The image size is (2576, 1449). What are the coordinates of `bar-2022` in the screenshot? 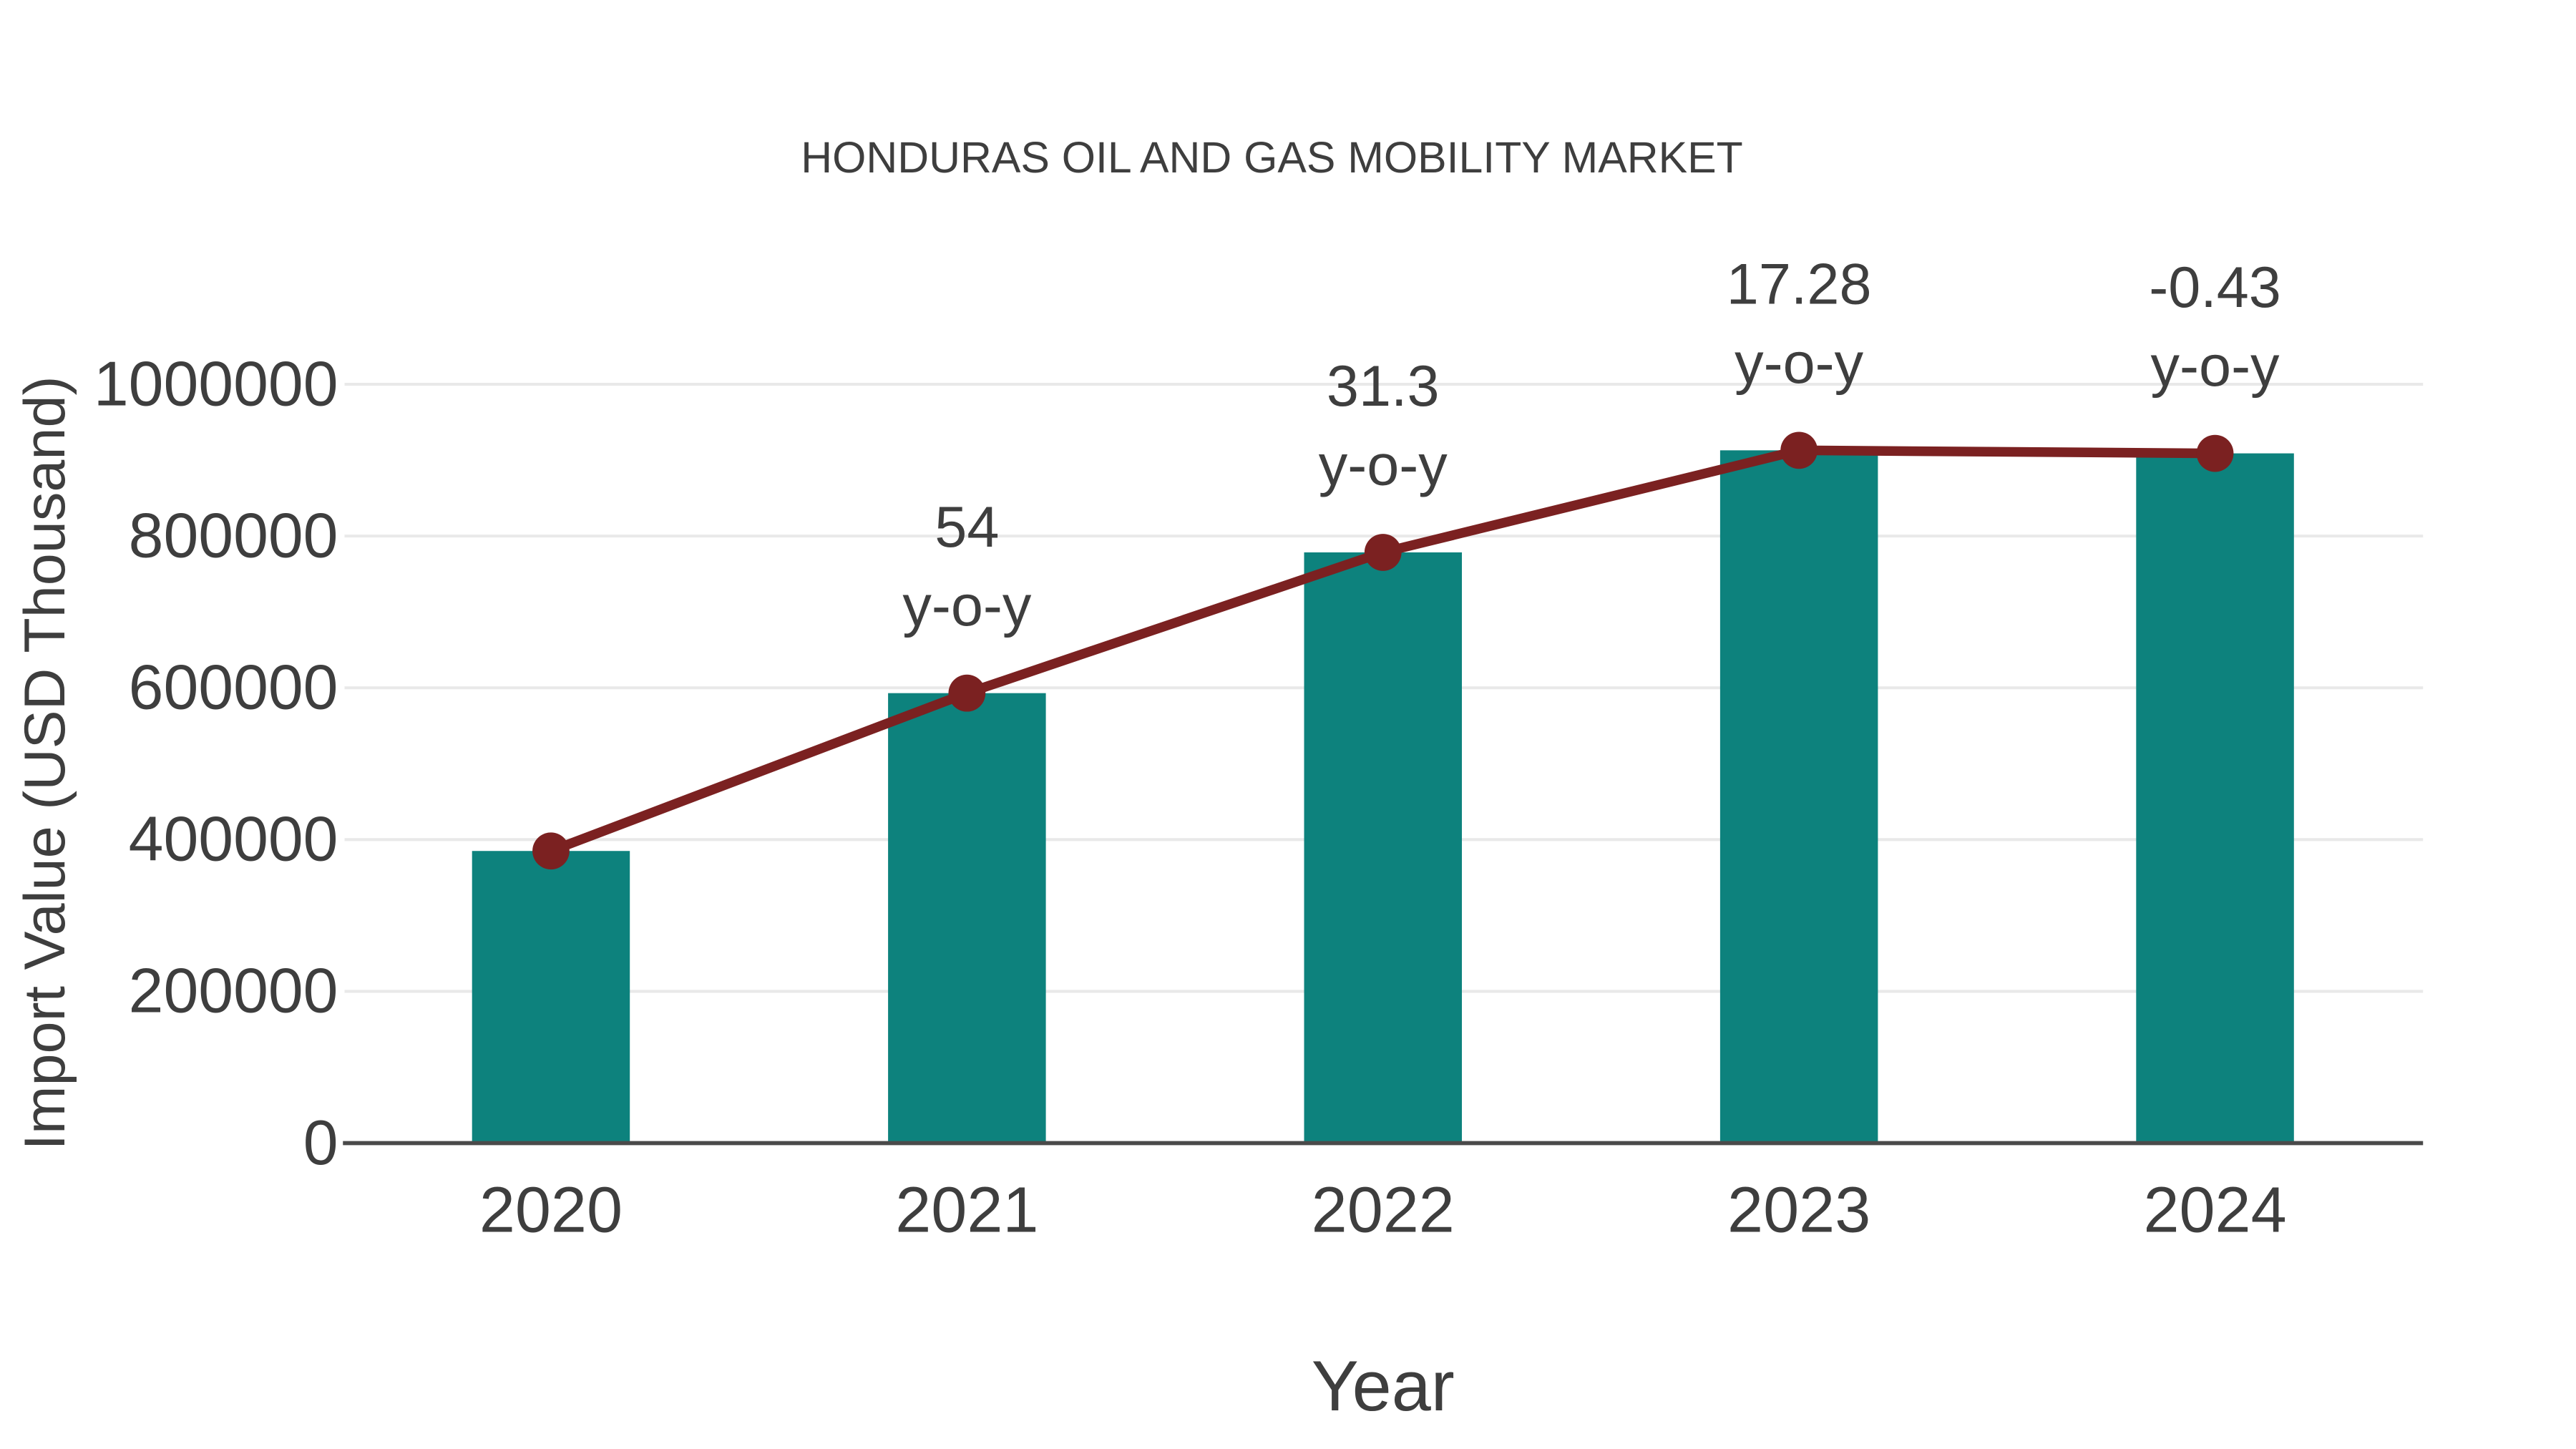 It's located at (1383, 847).